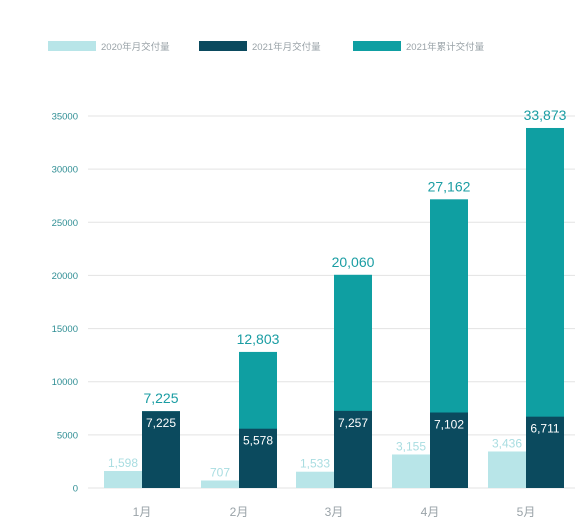 This screenshot has height=529, width=587. Describe the element at coordinates (507, 443) in the screenshot. I see `label-2020-5: 3,436` at that location.